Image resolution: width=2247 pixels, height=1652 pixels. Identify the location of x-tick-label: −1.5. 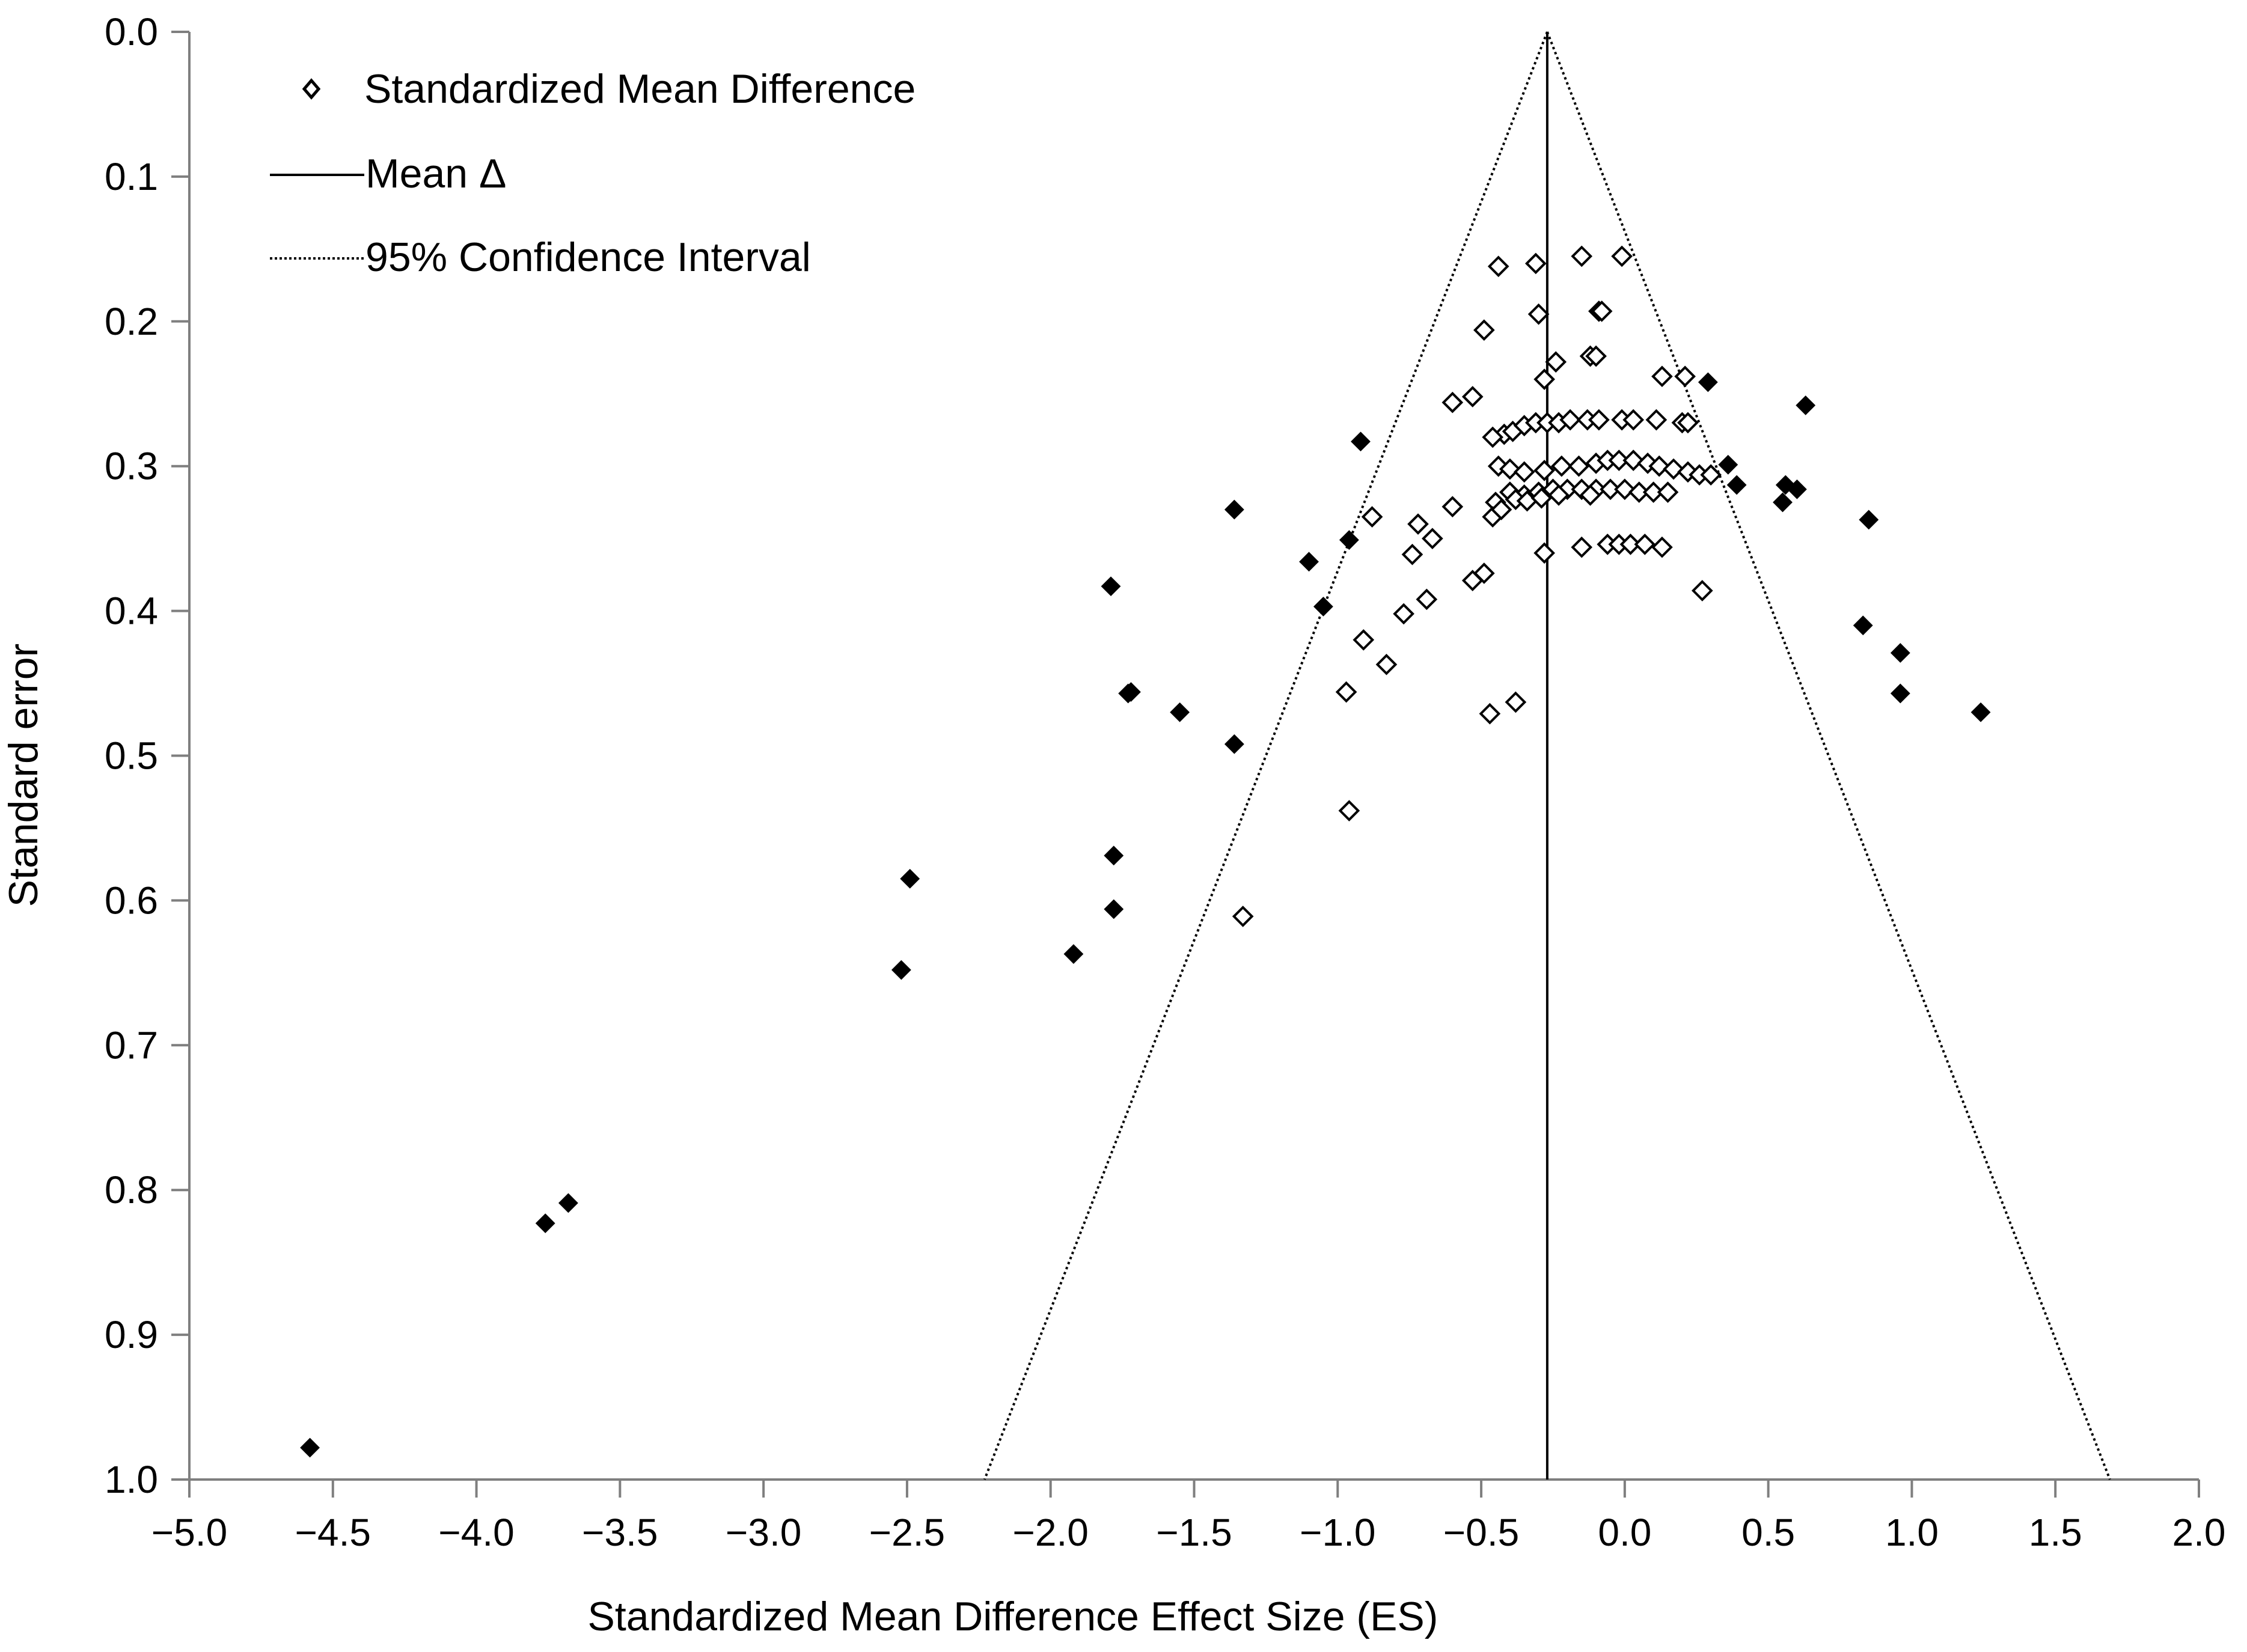
(1194, 1532).